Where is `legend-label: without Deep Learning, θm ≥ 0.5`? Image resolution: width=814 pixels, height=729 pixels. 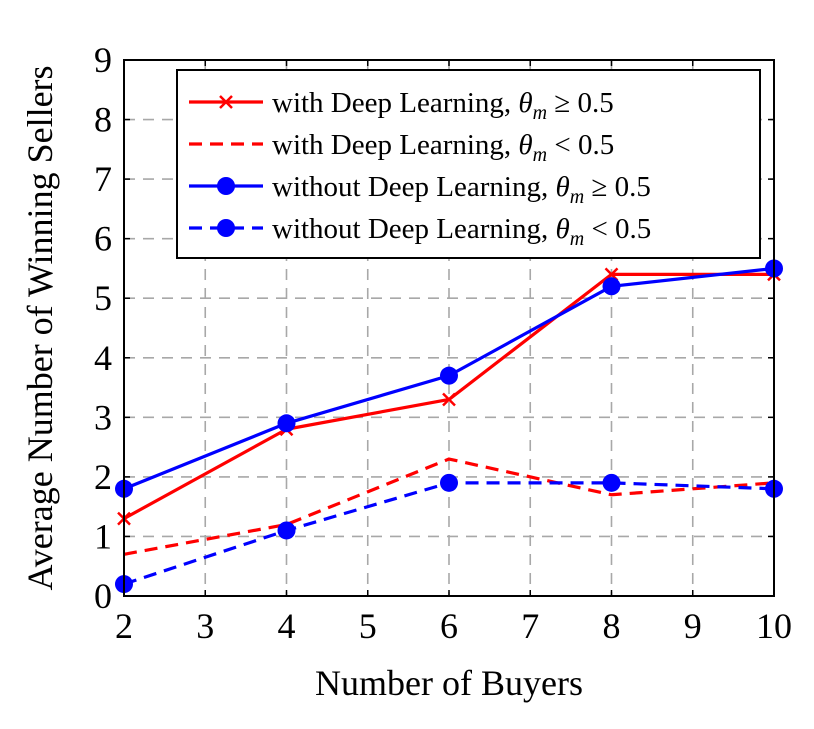 legend-label: without Deep Learning, θm ≥ 0.5 is located at coordinates (461, 189).